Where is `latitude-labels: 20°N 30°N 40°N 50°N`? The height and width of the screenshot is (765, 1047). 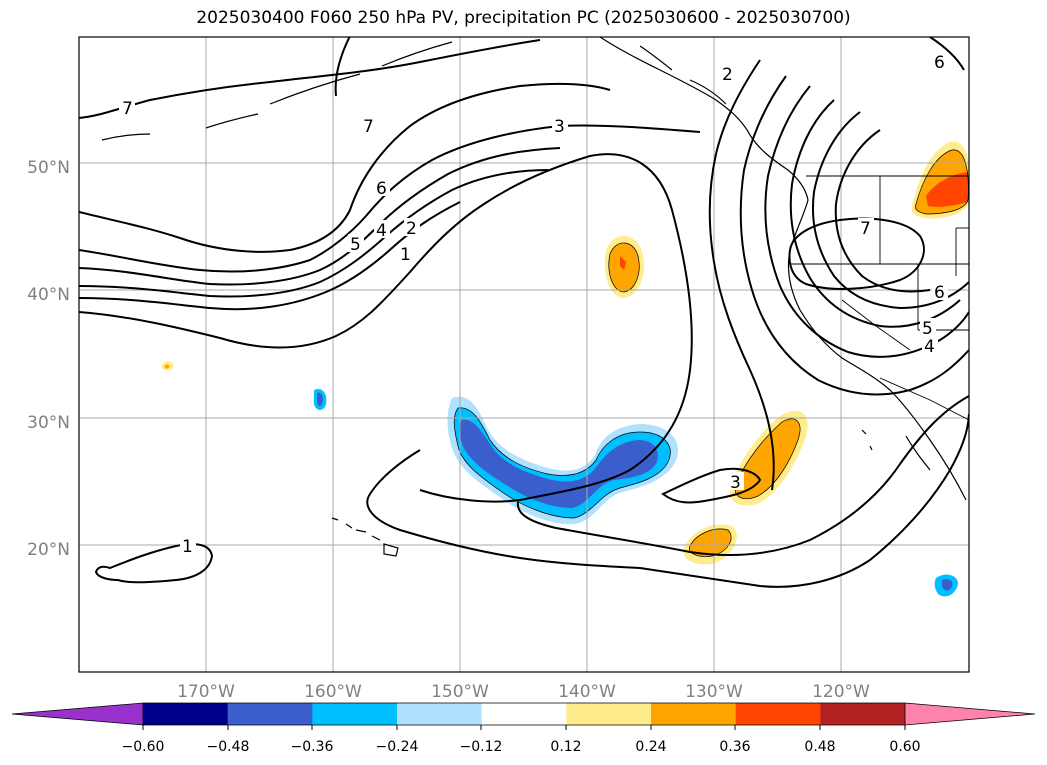
latitude-labels: 20°N 30°N 40°N 50°N is located at coordinates (48, 359).